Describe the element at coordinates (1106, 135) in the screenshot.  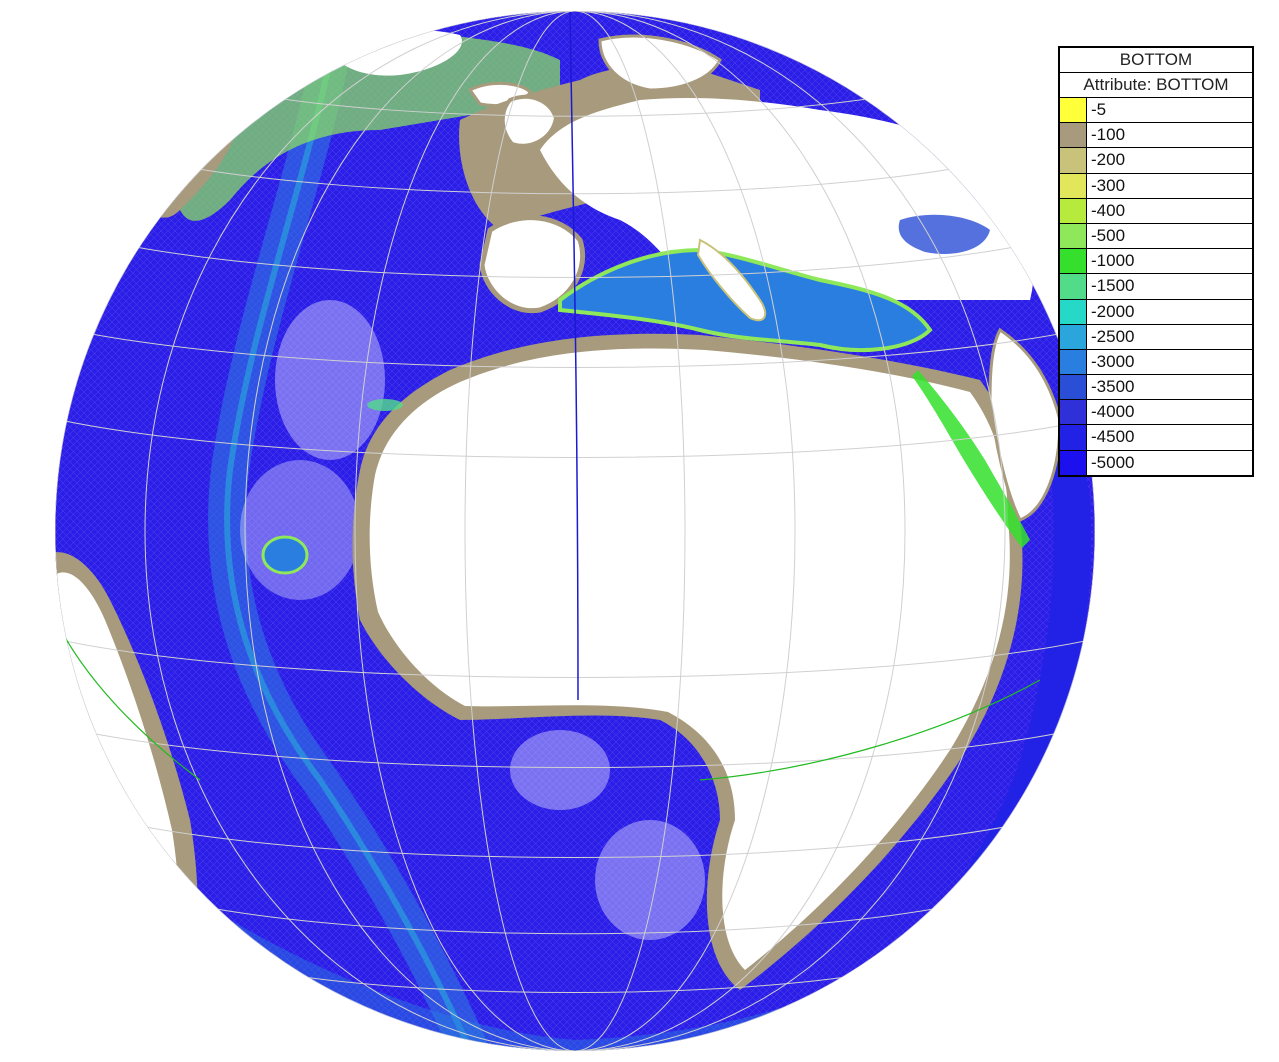
I see `legend-label: -100` at that location.